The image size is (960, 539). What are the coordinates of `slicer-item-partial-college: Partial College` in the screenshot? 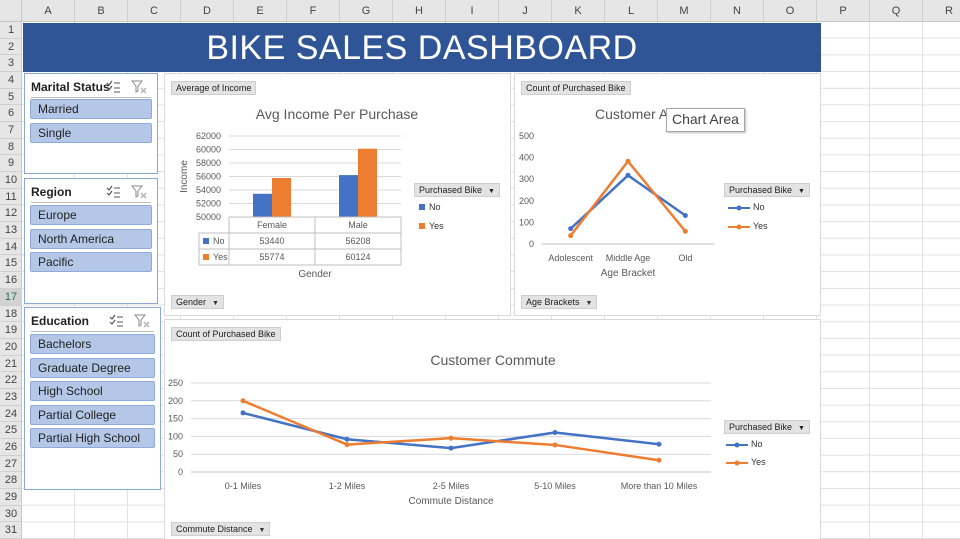 It's located at (92, 415).